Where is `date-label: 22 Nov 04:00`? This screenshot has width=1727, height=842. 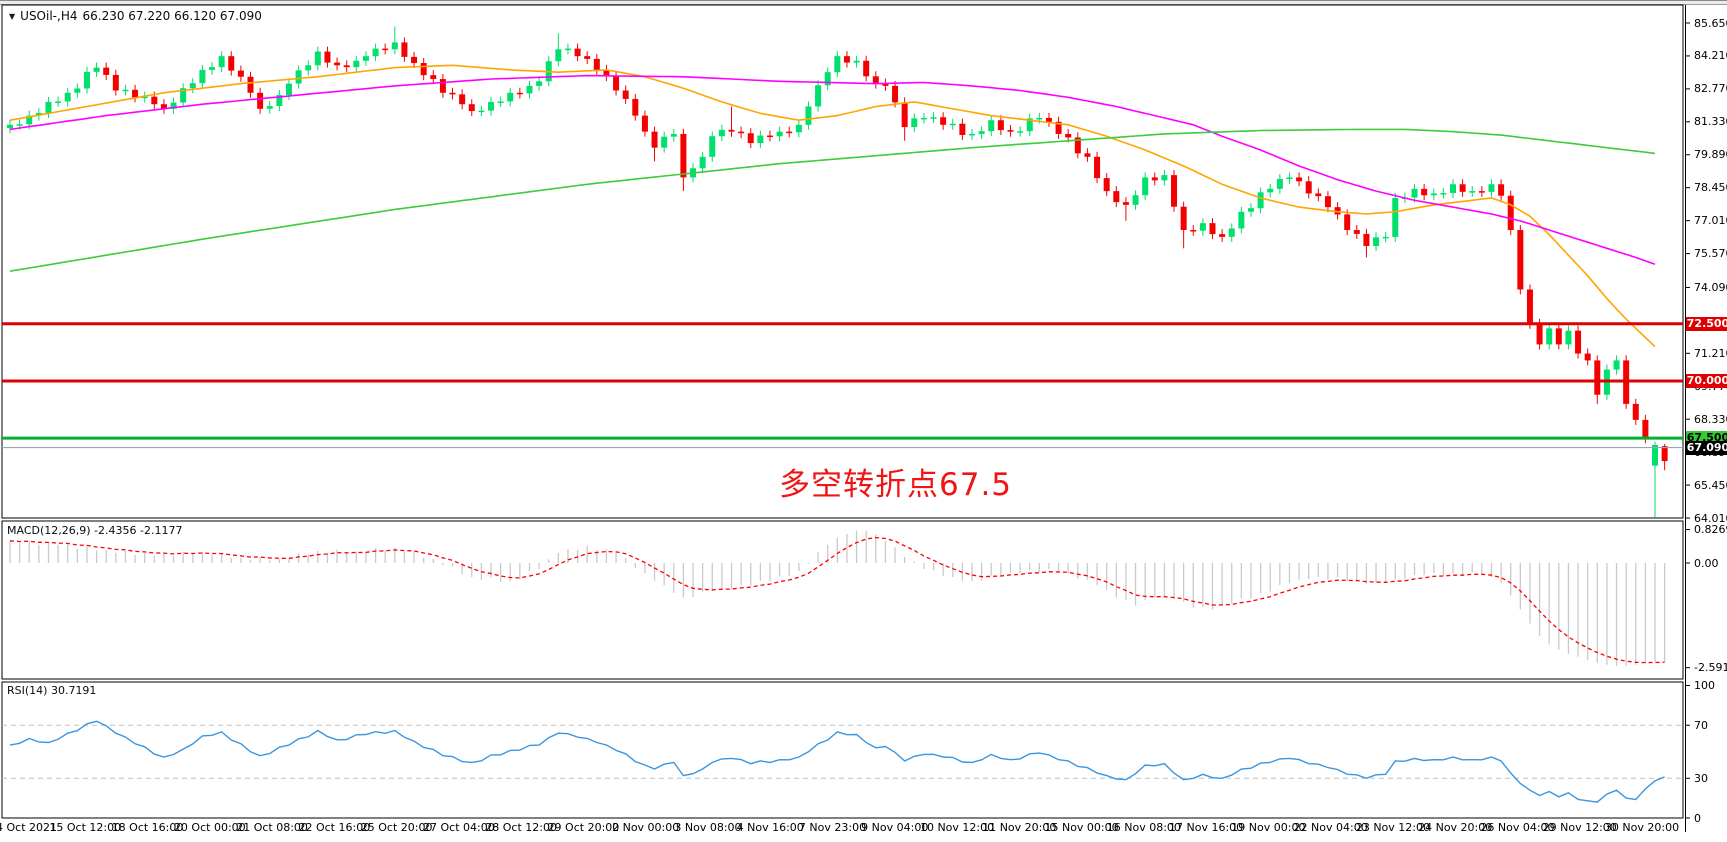 date-label: 22 Nov 04:00 is located at coordinates (1330, 827).